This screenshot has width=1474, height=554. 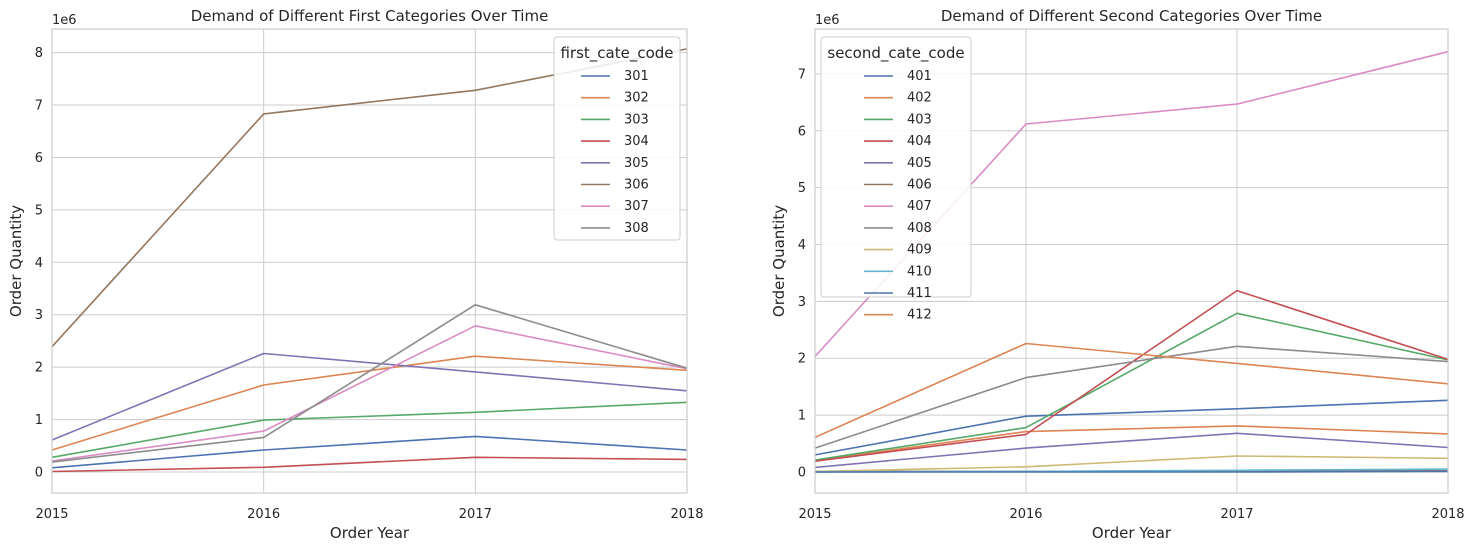 What do you see at coordinates (636, 119) in the screenshot?
I see `legend-label-303: 303` at bounding box center [636, 119].